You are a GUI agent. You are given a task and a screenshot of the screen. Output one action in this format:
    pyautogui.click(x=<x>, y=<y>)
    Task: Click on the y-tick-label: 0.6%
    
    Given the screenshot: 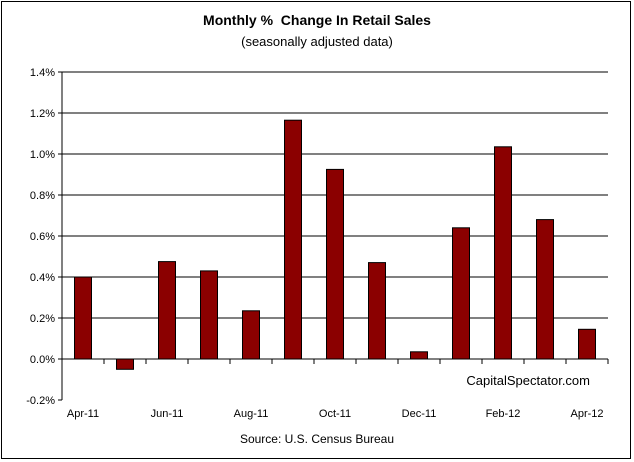 What is the action you would take?
    pyautogui.click(x=42, y=237)
    